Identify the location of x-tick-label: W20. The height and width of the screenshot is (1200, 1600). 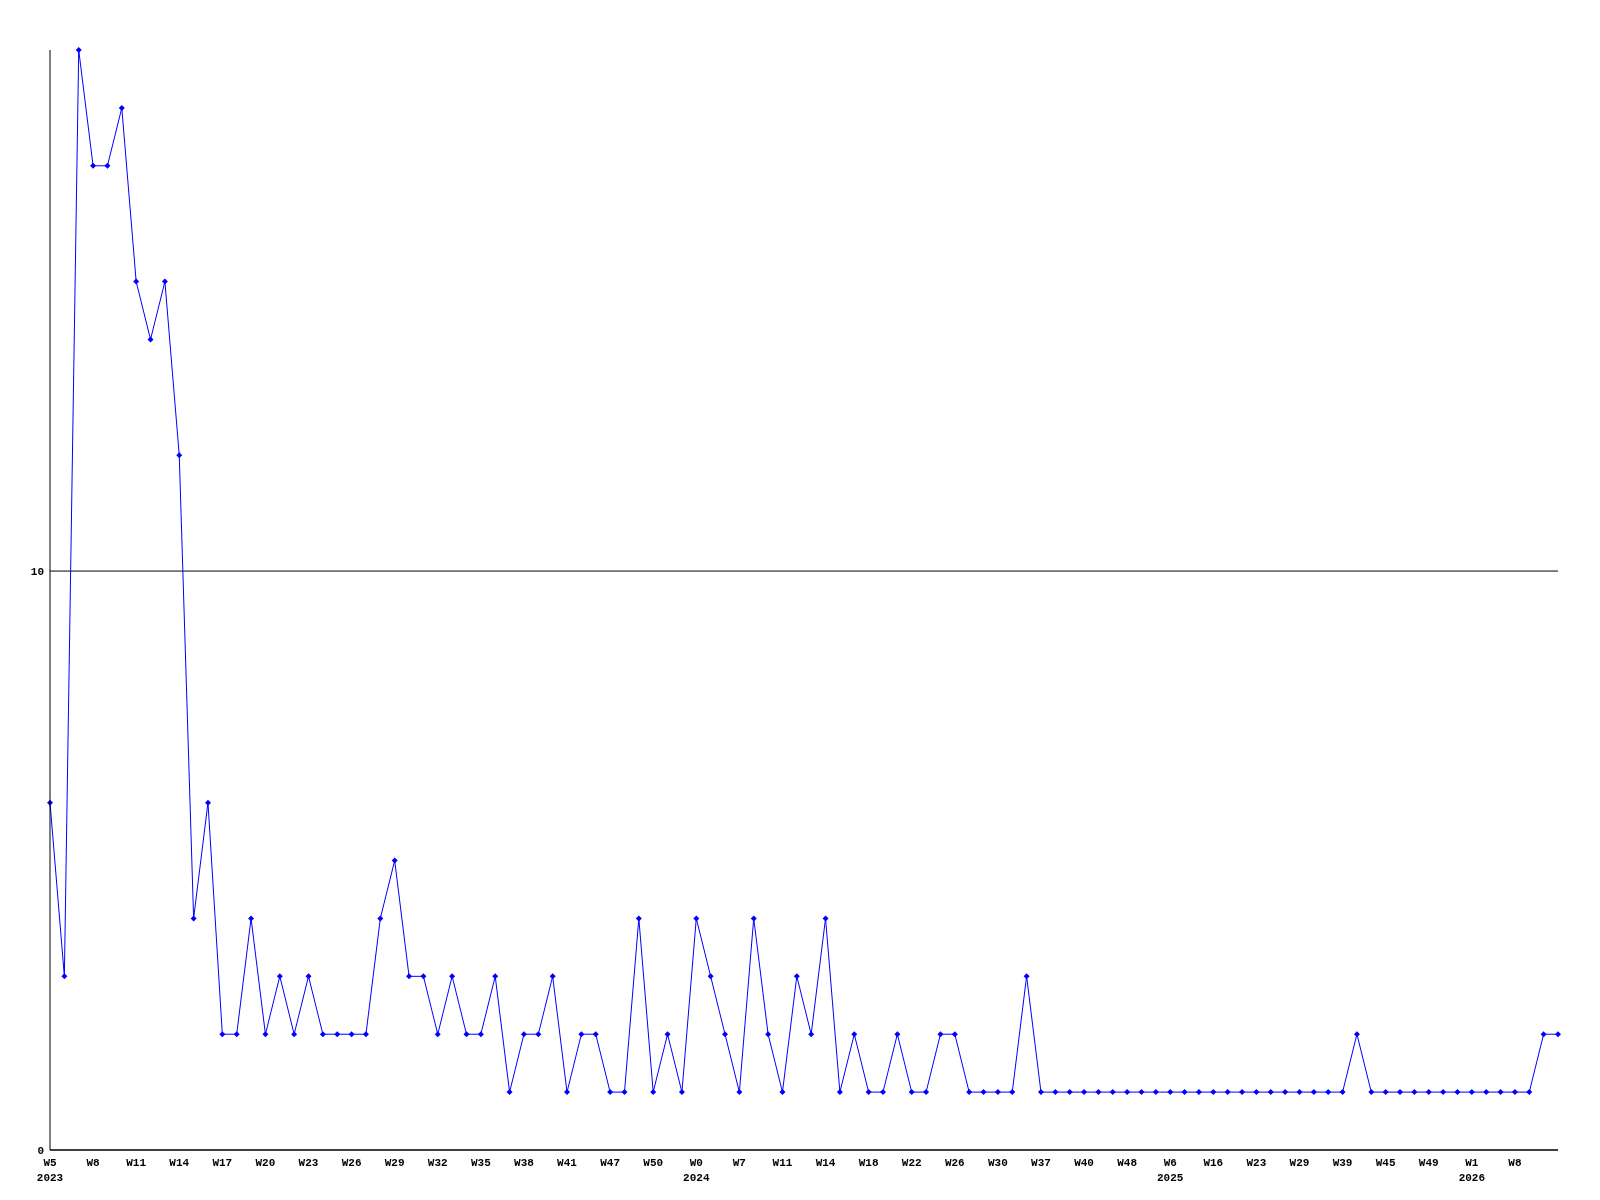
(265, 1163).